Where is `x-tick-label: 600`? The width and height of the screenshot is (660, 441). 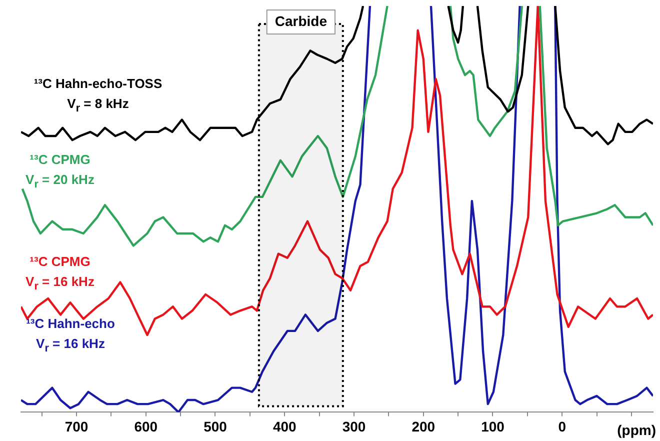 x-tick-label: 600 is located at coordinates (146, 426).